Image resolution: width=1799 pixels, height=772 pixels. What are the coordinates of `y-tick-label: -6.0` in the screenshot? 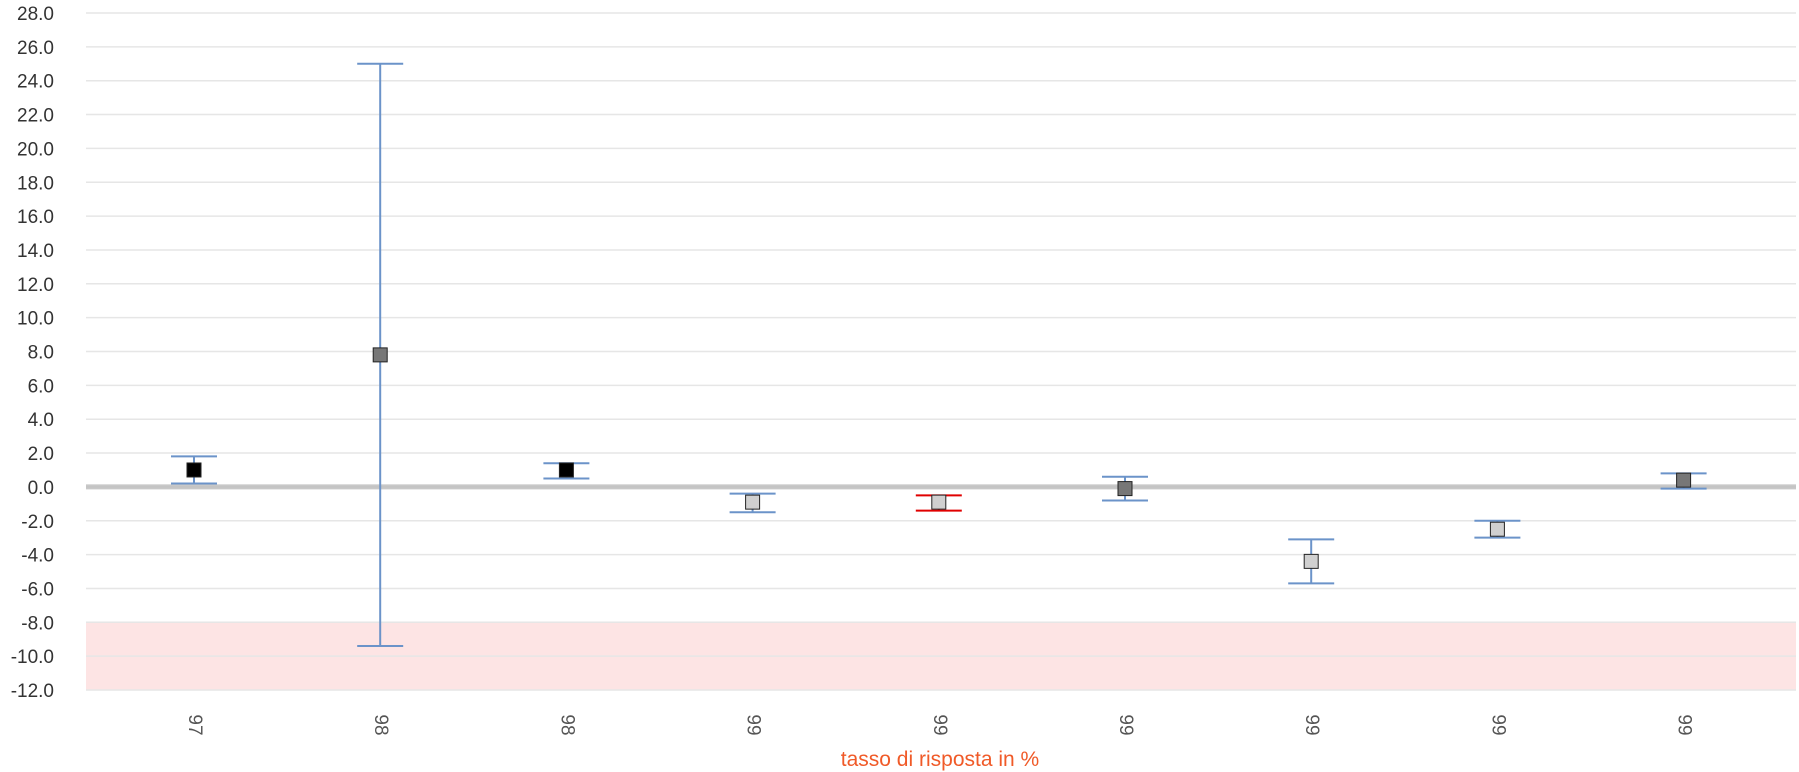 It's located at (37, 589).